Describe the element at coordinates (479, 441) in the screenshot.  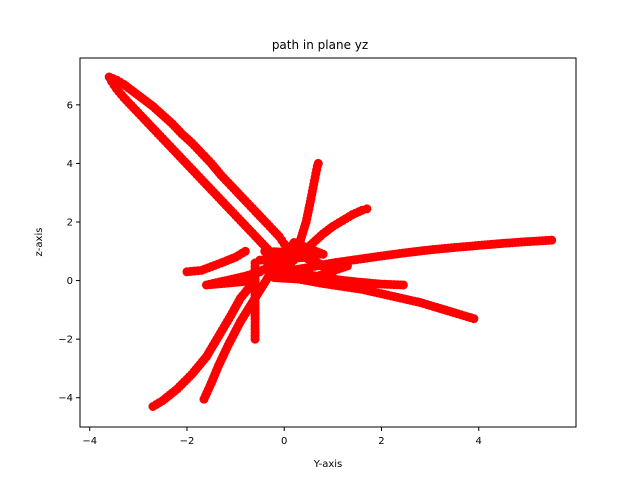
I see `x-tick-label: 4` at that location.